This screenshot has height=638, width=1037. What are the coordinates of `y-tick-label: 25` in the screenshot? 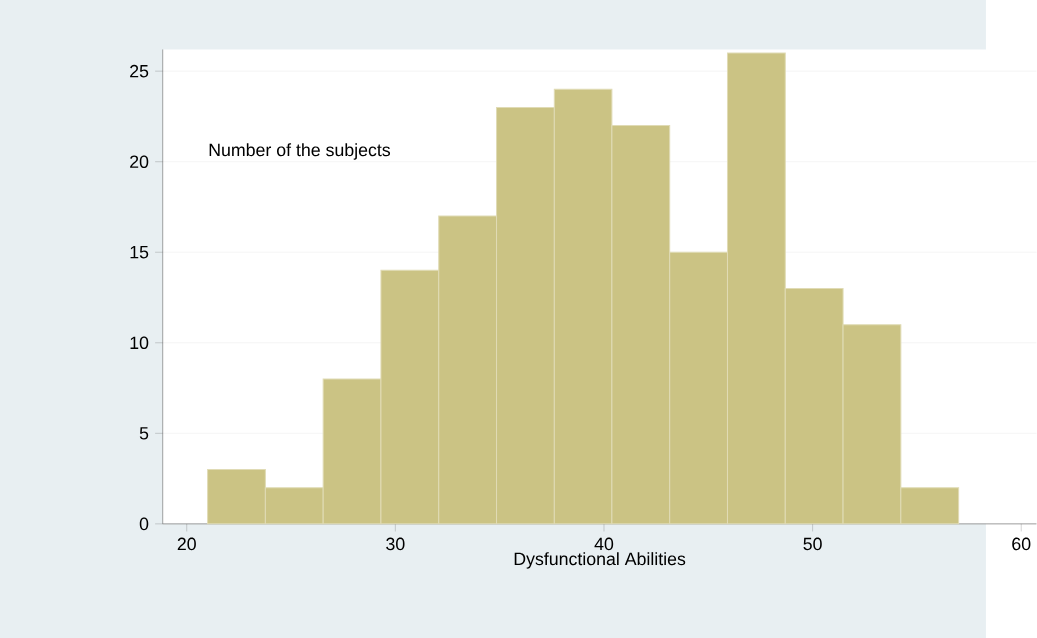 It's located at (139, 71).